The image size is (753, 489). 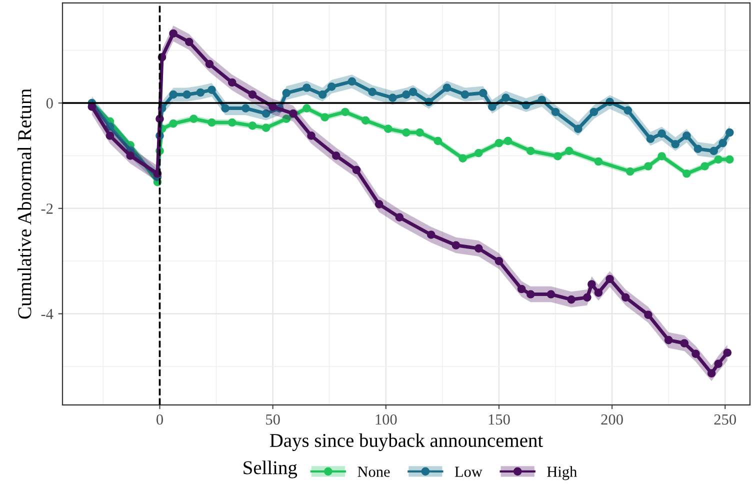 What do you see at coordinates (159, 419) in the screenshot?
I see `x-tick-label: 0` at bounding box center [159, 419].